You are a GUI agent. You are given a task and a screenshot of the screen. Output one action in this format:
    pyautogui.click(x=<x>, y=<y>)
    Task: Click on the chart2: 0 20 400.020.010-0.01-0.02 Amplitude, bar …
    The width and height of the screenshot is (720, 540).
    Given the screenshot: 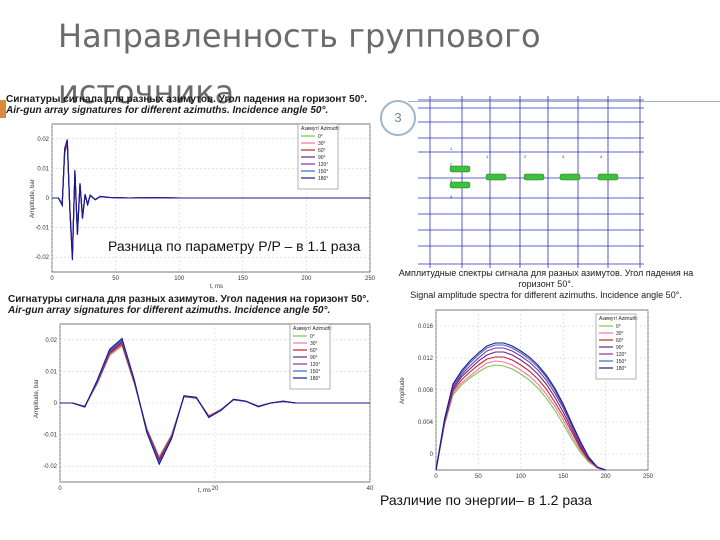 What is the action you would take?
    pyautogui.click(x=204, y=408)
    